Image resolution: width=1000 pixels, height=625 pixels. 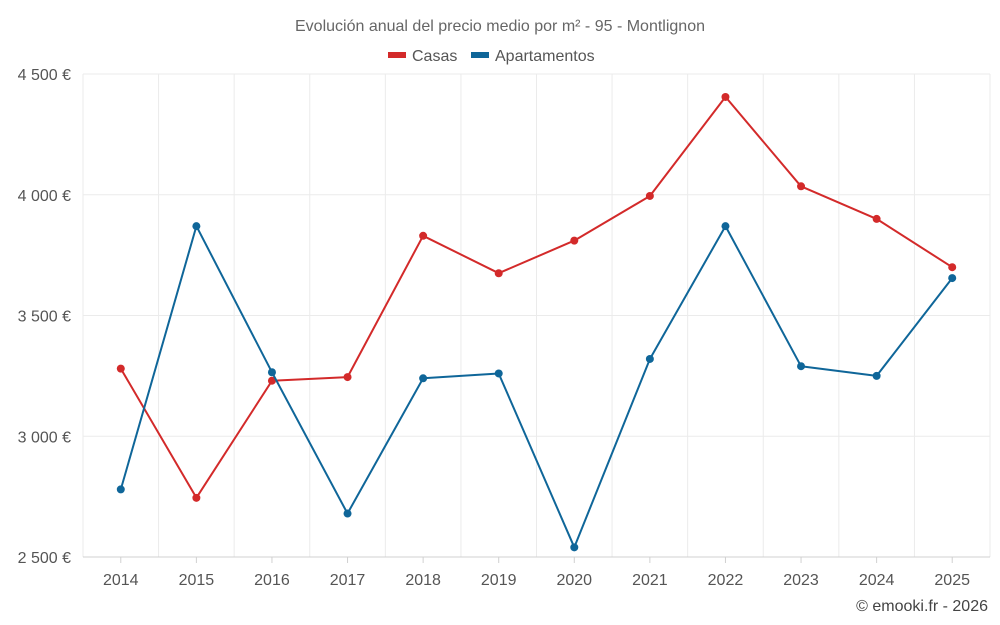 I want to click on y-tick-label: 2 500 €, so click(x=44, y=558).